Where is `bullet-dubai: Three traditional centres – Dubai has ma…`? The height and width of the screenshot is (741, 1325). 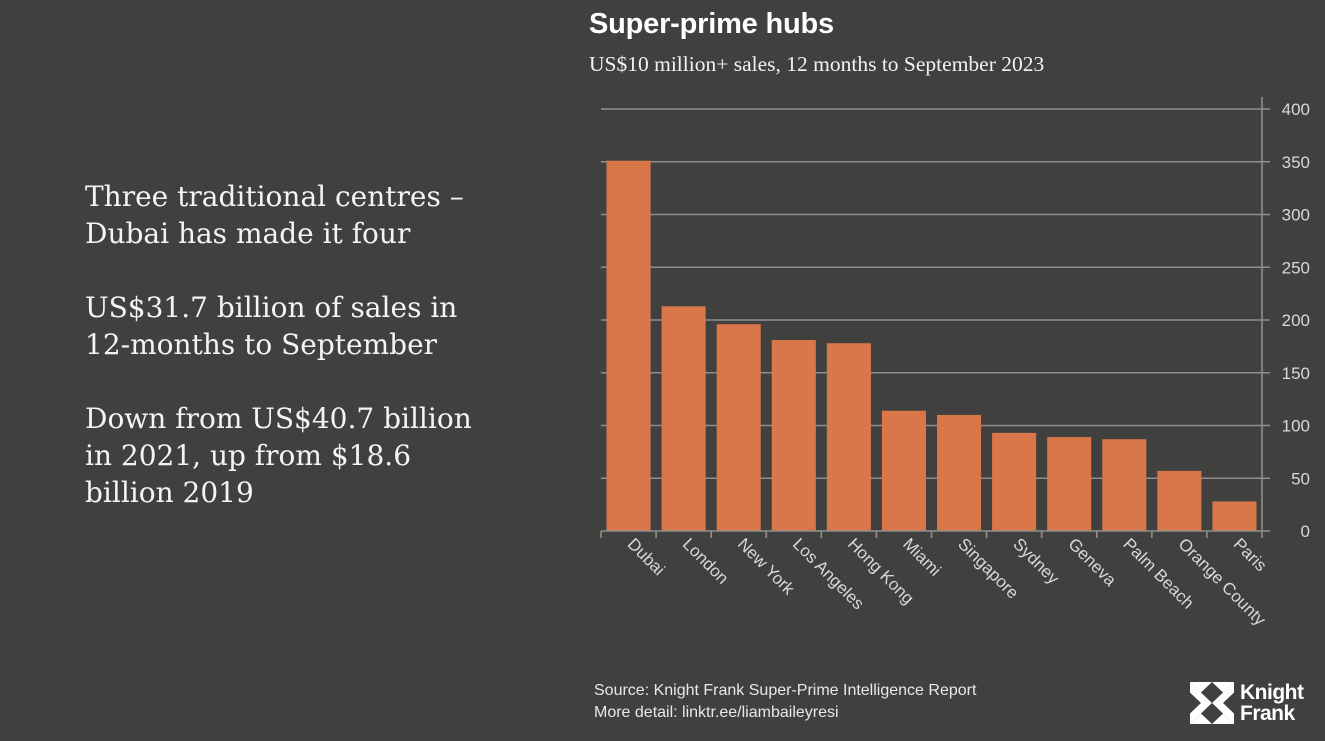
bullet-dubai: Three traditional centres – Dubai has ma… is located at coordinates (320, 215).